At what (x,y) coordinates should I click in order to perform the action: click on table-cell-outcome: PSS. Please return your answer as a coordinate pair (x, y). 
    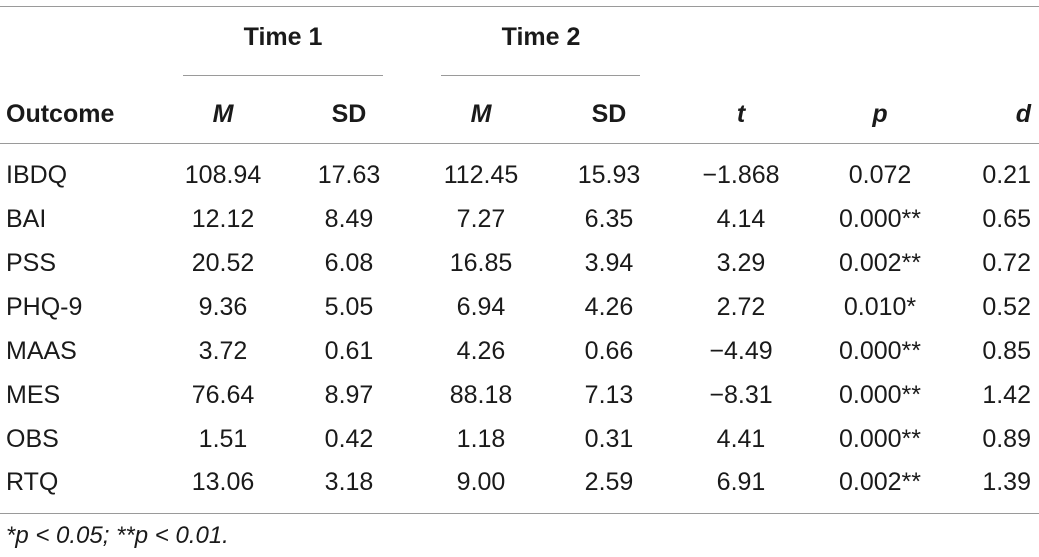
    Looking at the image, I should click on (31, 263).